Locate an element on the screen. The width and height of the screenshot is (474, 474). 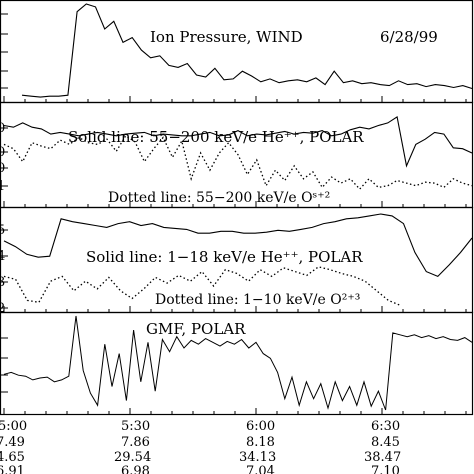
x-row1-value: 8.45 is located at coordinates (385, 442).